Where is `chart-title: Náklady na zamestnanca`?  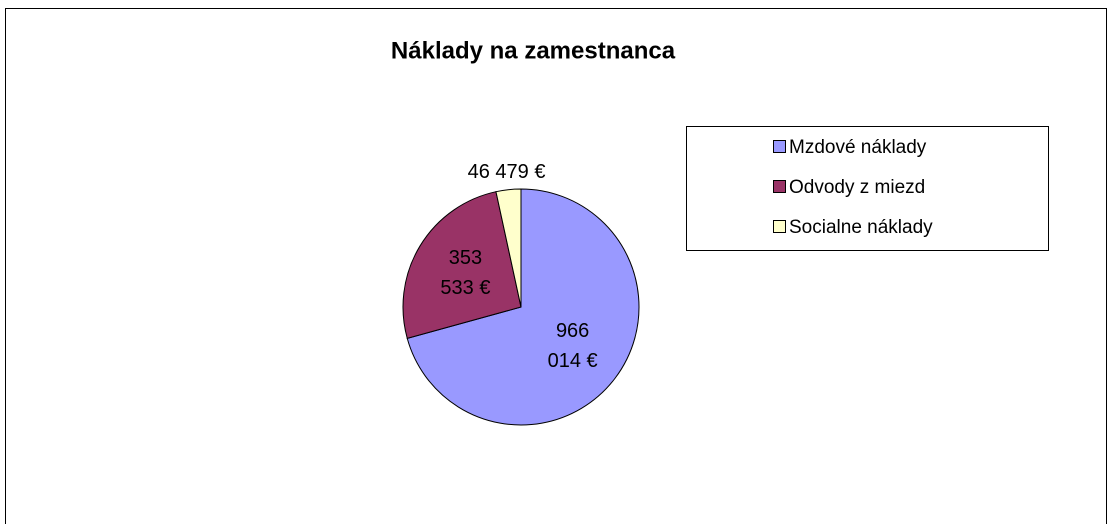 chart-title: Náklady na zamestnanca is located at coordinates (533, 50).